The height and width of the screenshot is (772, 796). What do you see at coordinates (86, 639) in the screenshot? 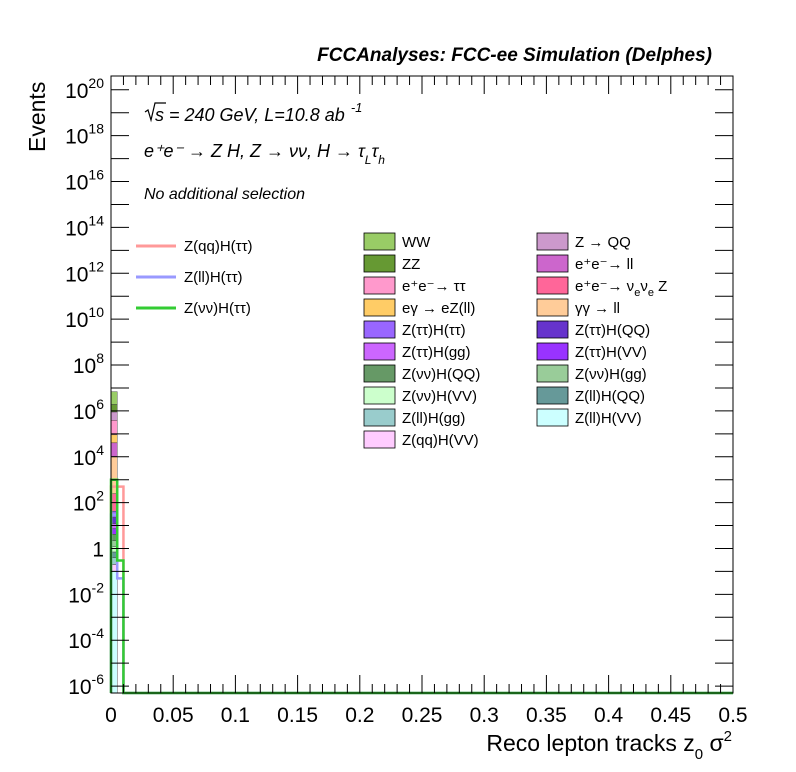
I see `y-tick-label: 10⁻⁴` at bounding box center [86, 639].